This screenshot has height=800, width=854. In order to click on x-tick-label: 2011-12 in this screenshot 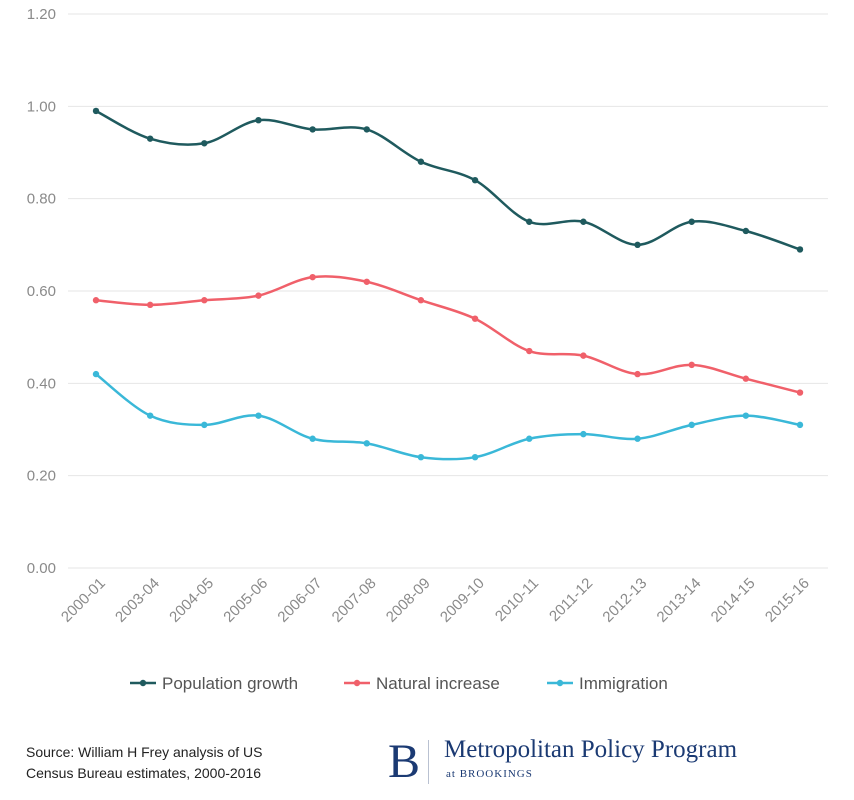, I will do `click(571, 600)`.